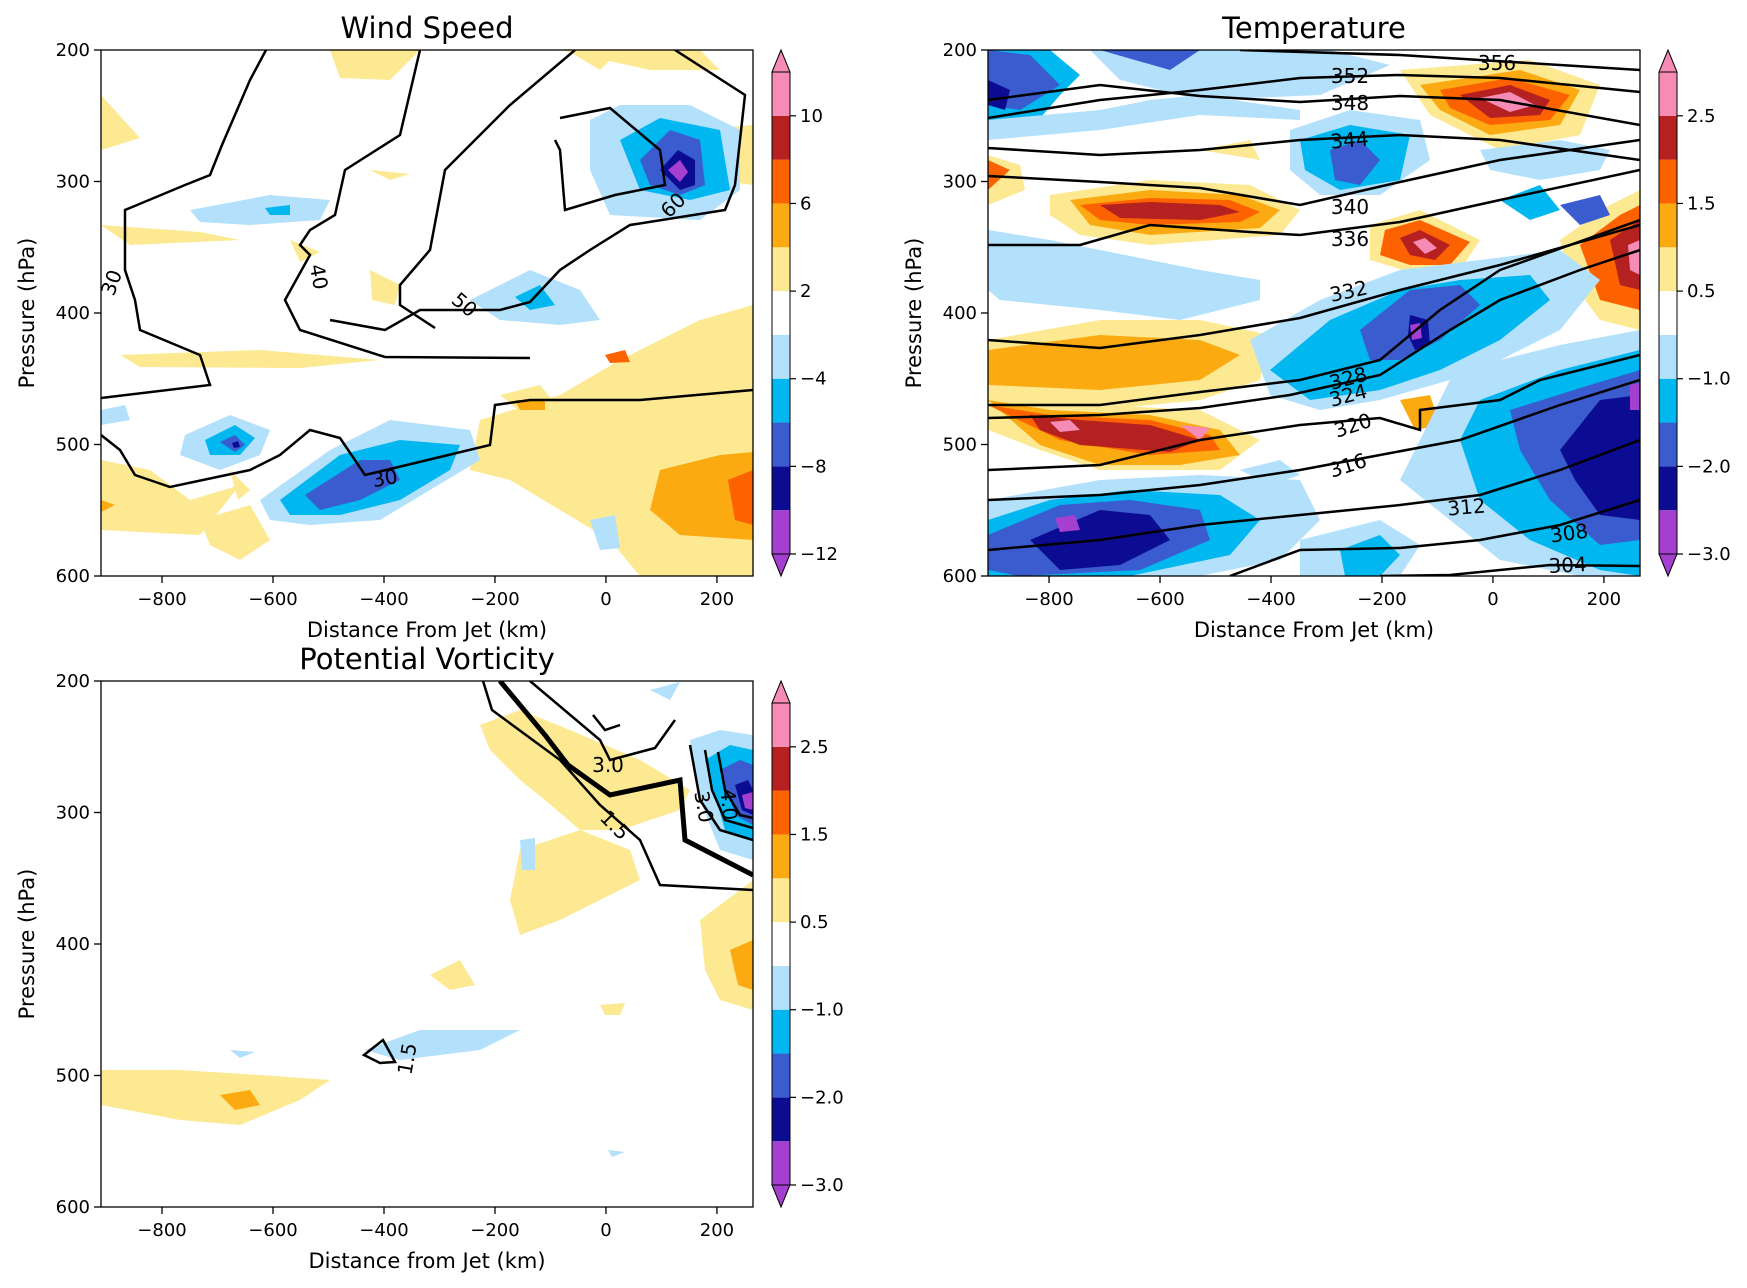 This screenshot has width=1747, height=1288. What do you see at coordinates (384, 478) in the screenshot?
I see `contour-label: 30` at bounding box center [384, 478].